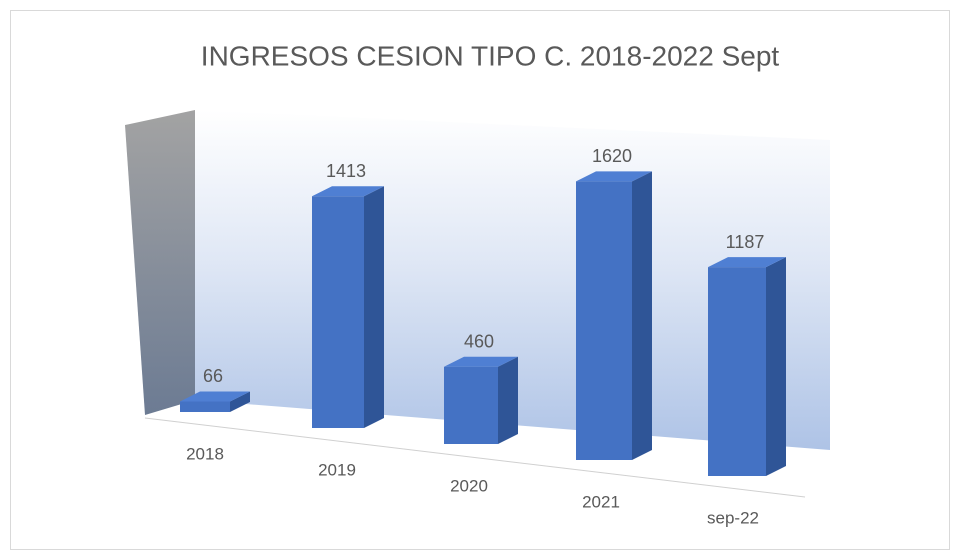 This screenshot has width=960, height=555. Describe the element at coordinates (469, 485) in the screenshot. I see `x-tick-label: 2020` at that location.